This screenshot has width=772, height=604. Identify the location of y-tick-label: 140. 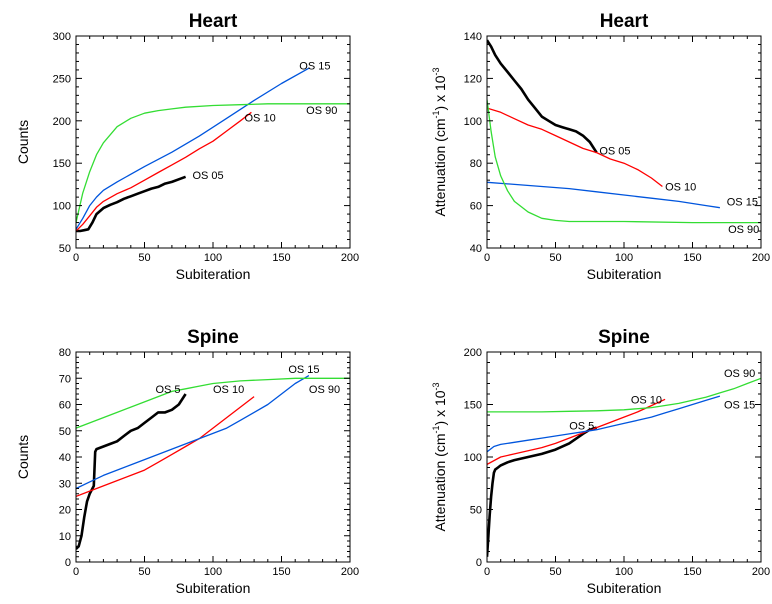
(473, 37).